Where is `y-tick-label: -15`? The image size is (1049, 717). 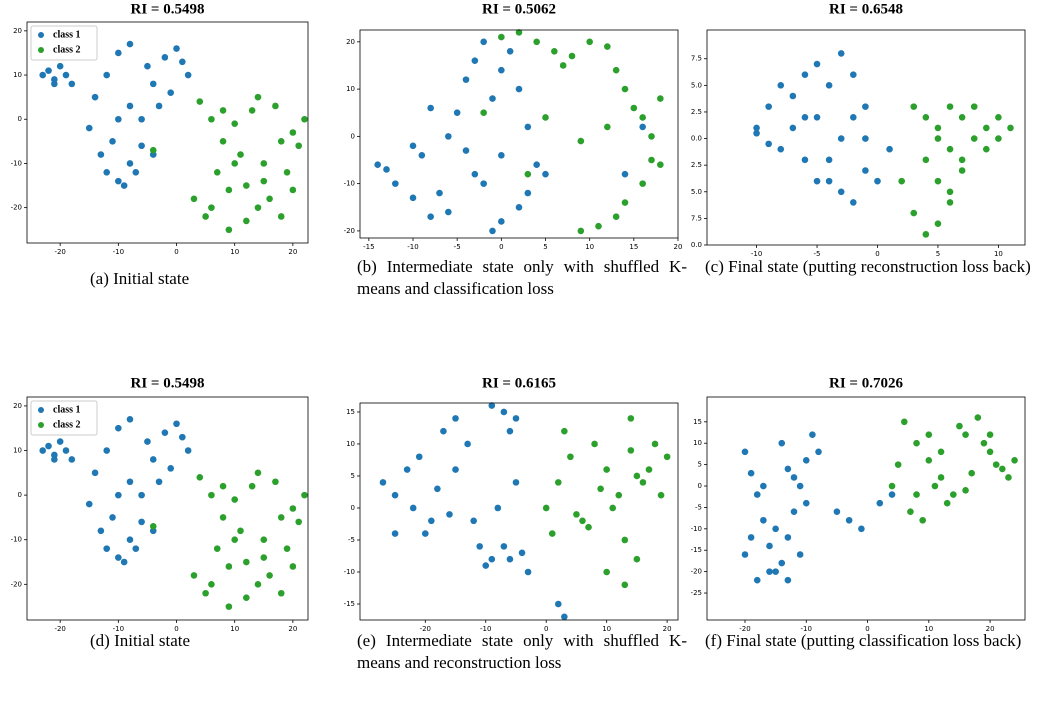 y-tick-label: -15 is located at coordinates (696, 550).